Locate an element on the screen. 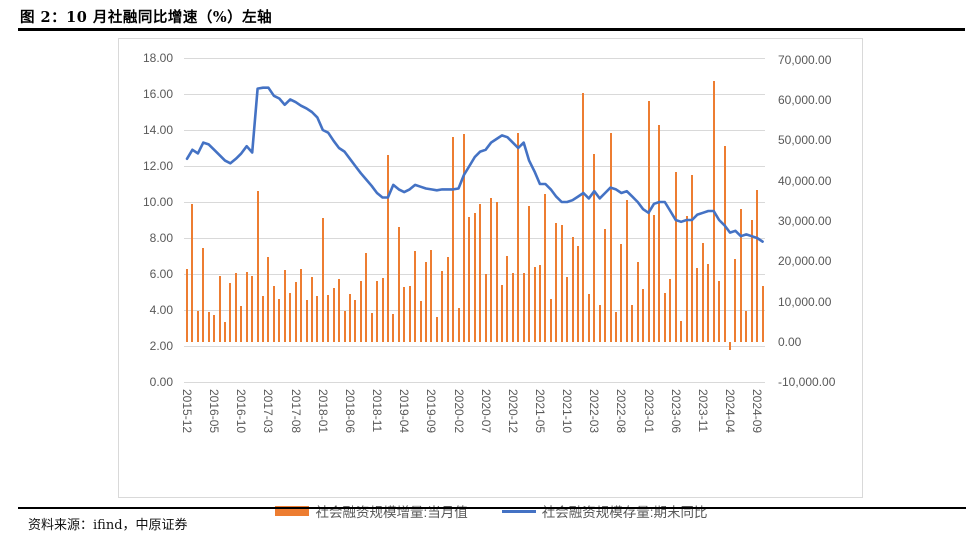  left-axis-tick-label: 0.00 is located at coordinates (161, 382).